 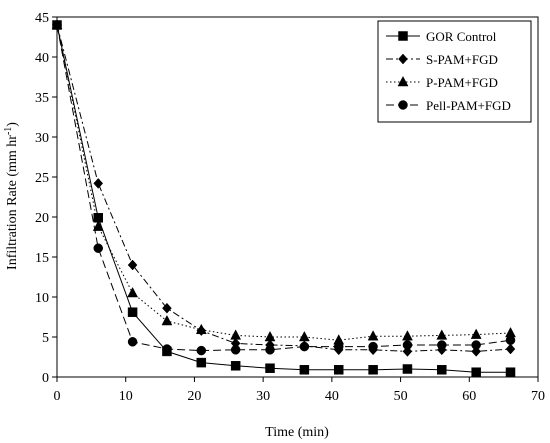 I want to click on y-tick-label: 0, so click(x=45, y=378).